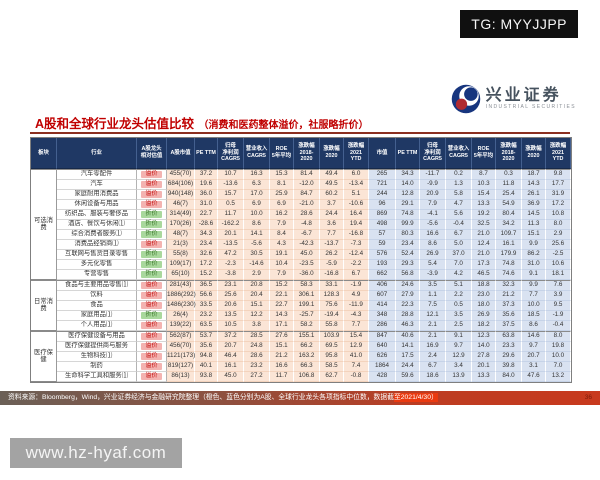 This screenshot has width=600, height=480. Describe the element at coordinates (44, 224) in the screenshot. I see `sector-cell: 可选消费` at that location.